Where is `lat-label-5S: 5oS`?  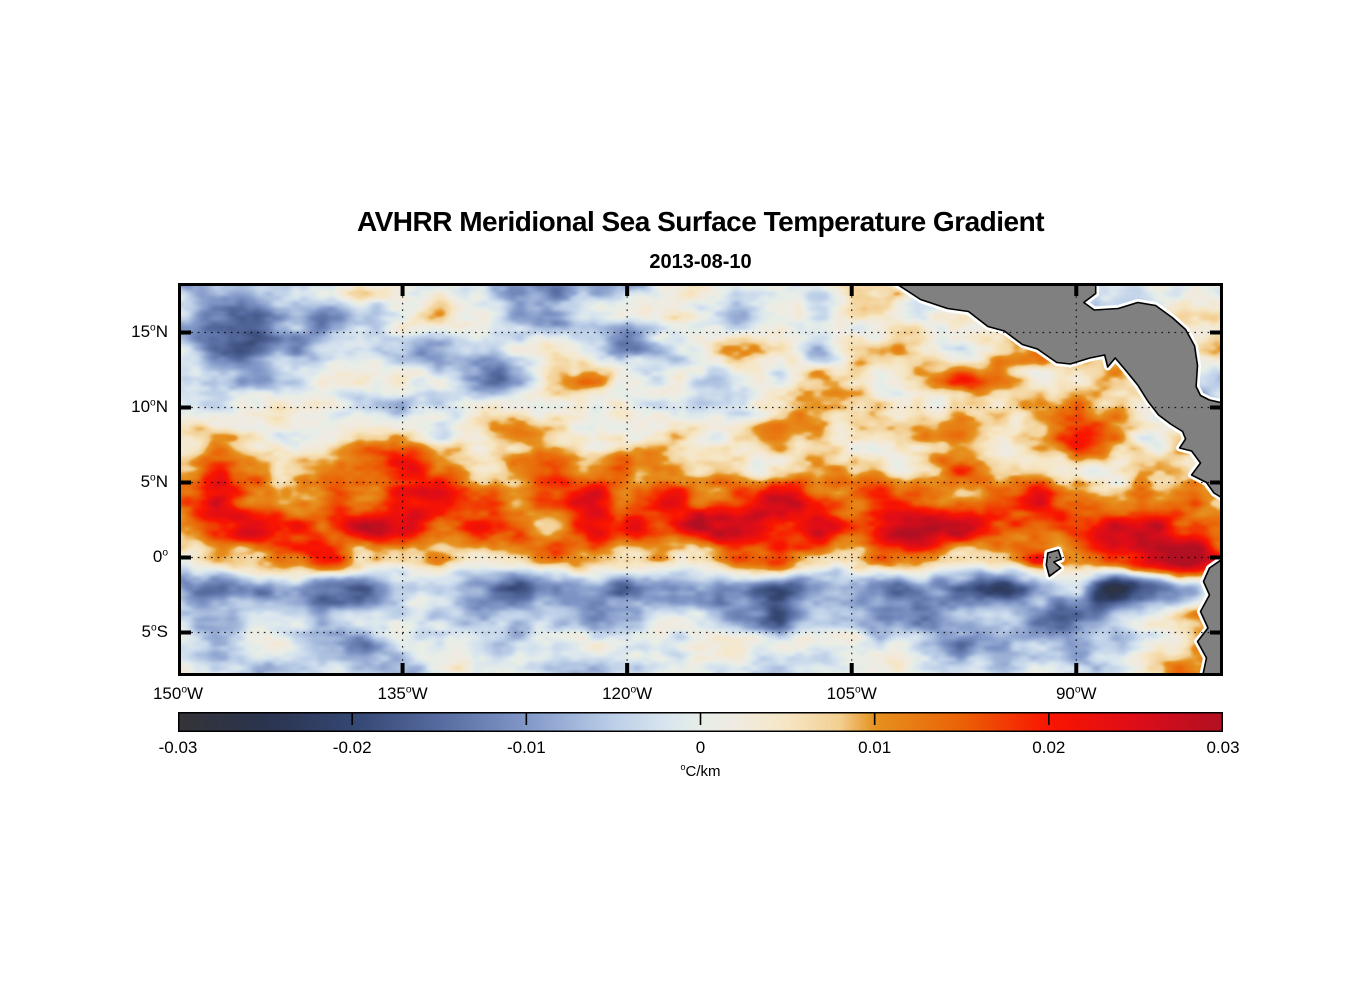 lat-label-5S: 5oS is located at coordinates (154, 631).